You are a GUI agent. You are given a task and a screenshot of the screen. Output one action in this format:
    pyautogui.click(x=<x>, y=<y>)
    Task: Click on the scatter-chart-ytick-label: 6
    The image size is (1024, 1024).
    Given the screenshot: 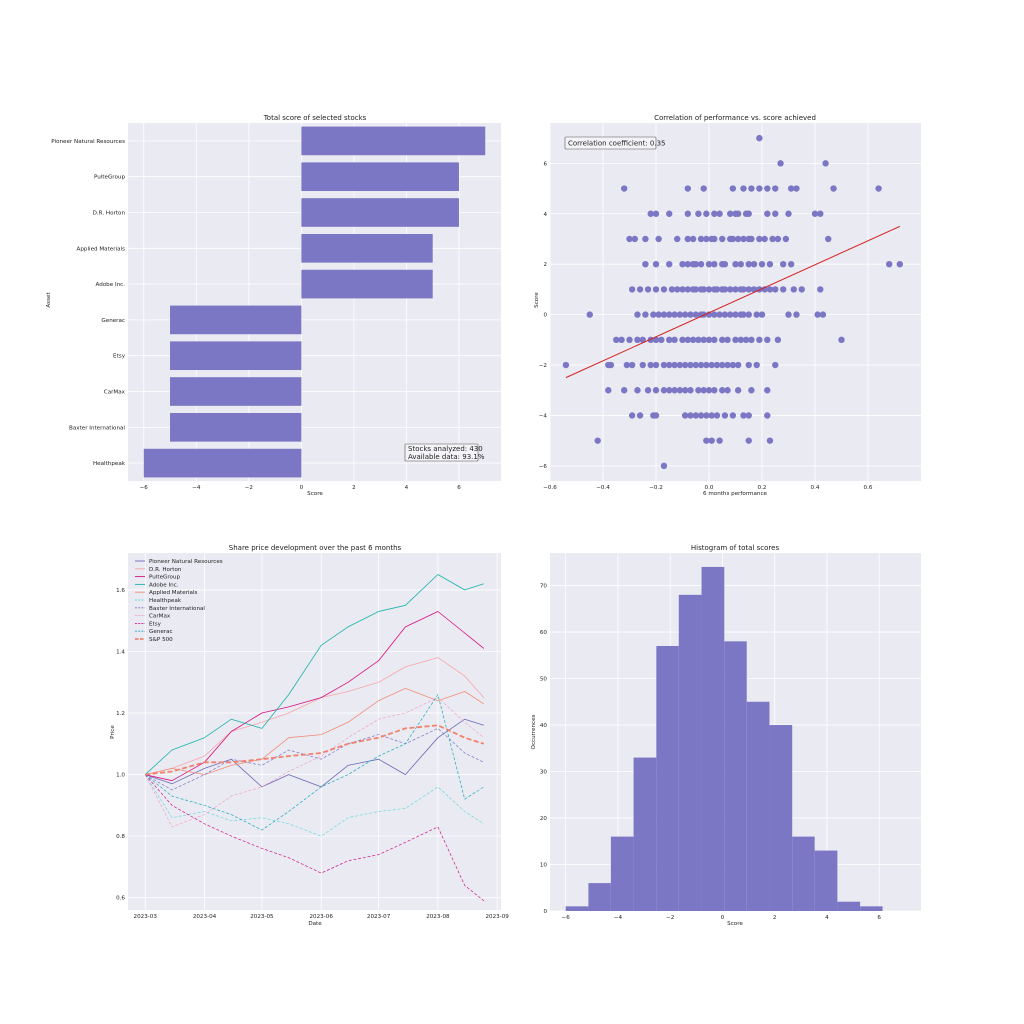 What is the action you would take?
    pyautogui.click(x=545, y=164)
    